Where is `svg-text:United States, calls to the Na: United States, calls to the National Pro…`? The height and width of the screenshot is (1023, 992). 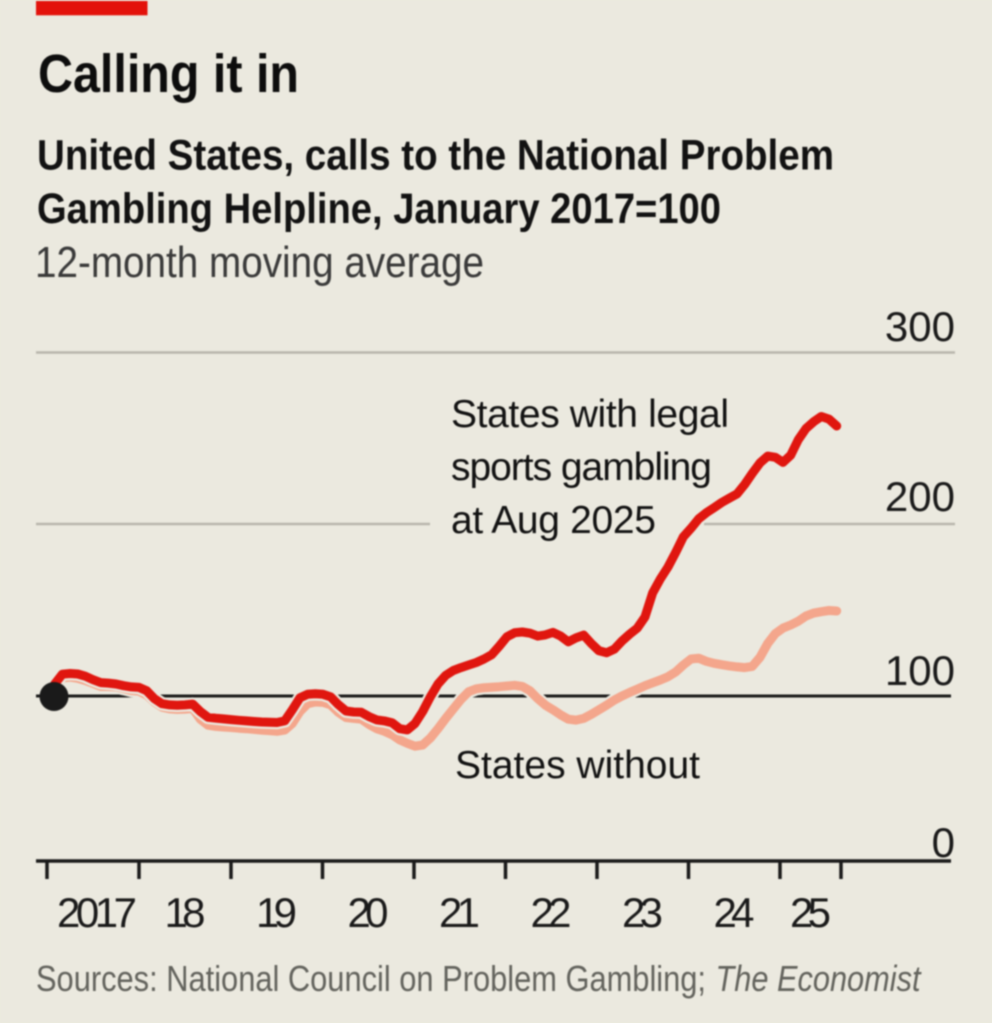 svg-text:United States, calls to the Na: United States, calls to the National Pro… is located at coordinates (435, 156).